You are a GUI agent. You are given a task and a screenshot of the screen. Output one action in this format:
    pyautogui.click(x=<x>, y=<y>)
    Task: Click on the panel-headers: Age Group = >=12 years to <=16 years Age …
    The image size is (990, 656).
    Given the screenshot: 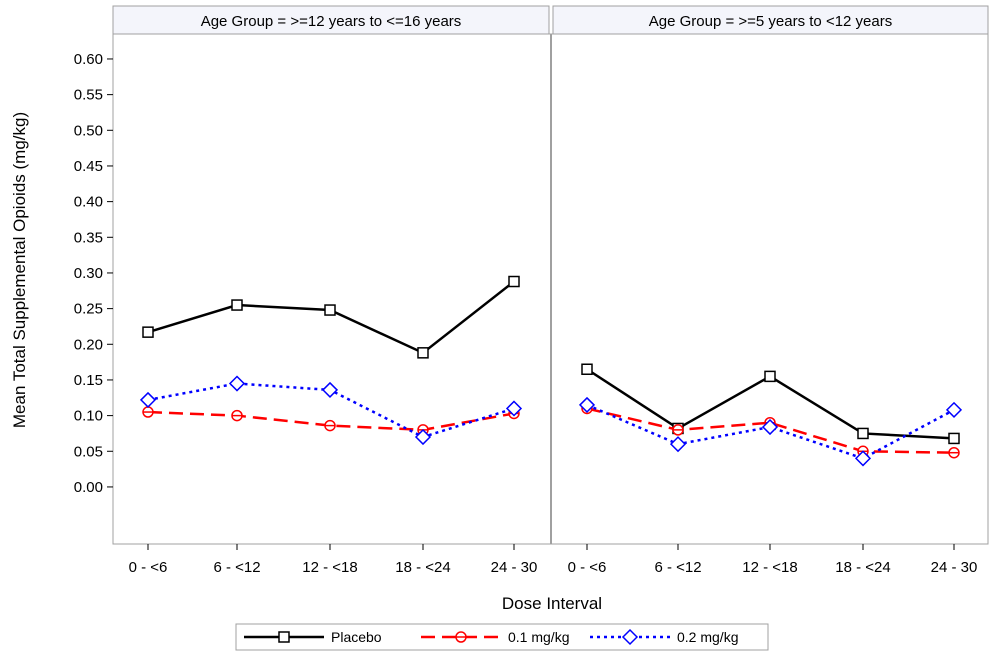 What is the action you would take?
    pyautogui.click(x=550, y=20)
    